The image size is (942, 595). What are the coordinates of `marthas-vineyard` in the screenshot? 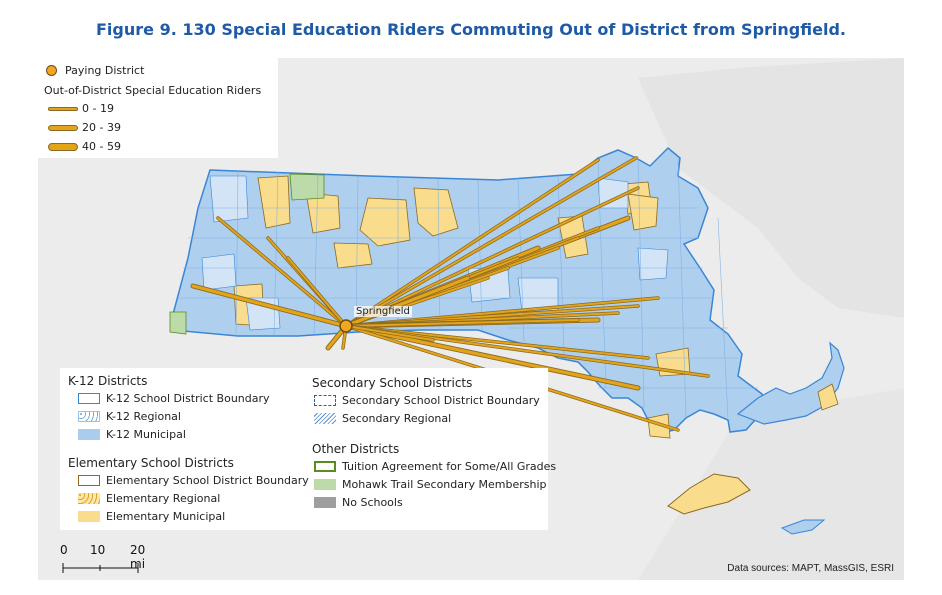 It's located at (709, 494).